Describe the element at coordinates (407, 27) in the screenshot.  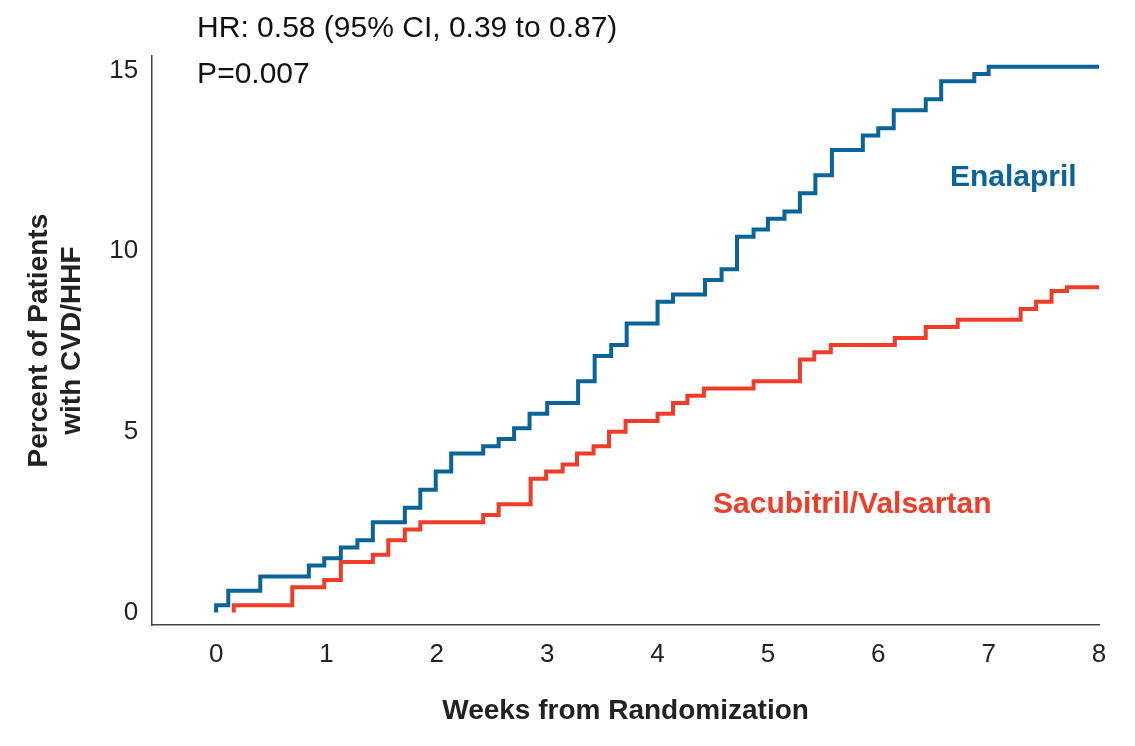
I see `text: HR: 0.58 (95% CI, 0.39 to 0.87)` at that location.